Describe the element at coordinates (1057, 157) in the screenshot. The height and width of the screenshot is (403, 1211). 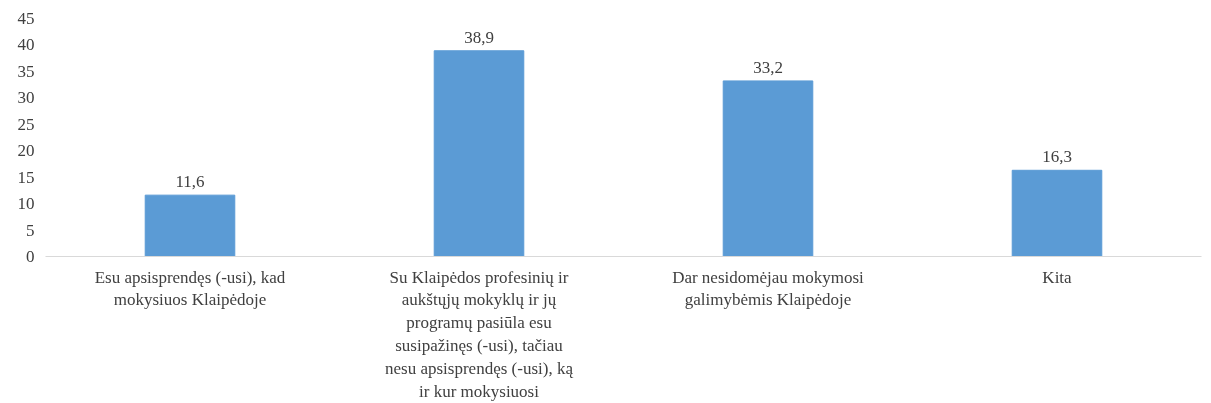
I see `data-label: 16,3` at that location.